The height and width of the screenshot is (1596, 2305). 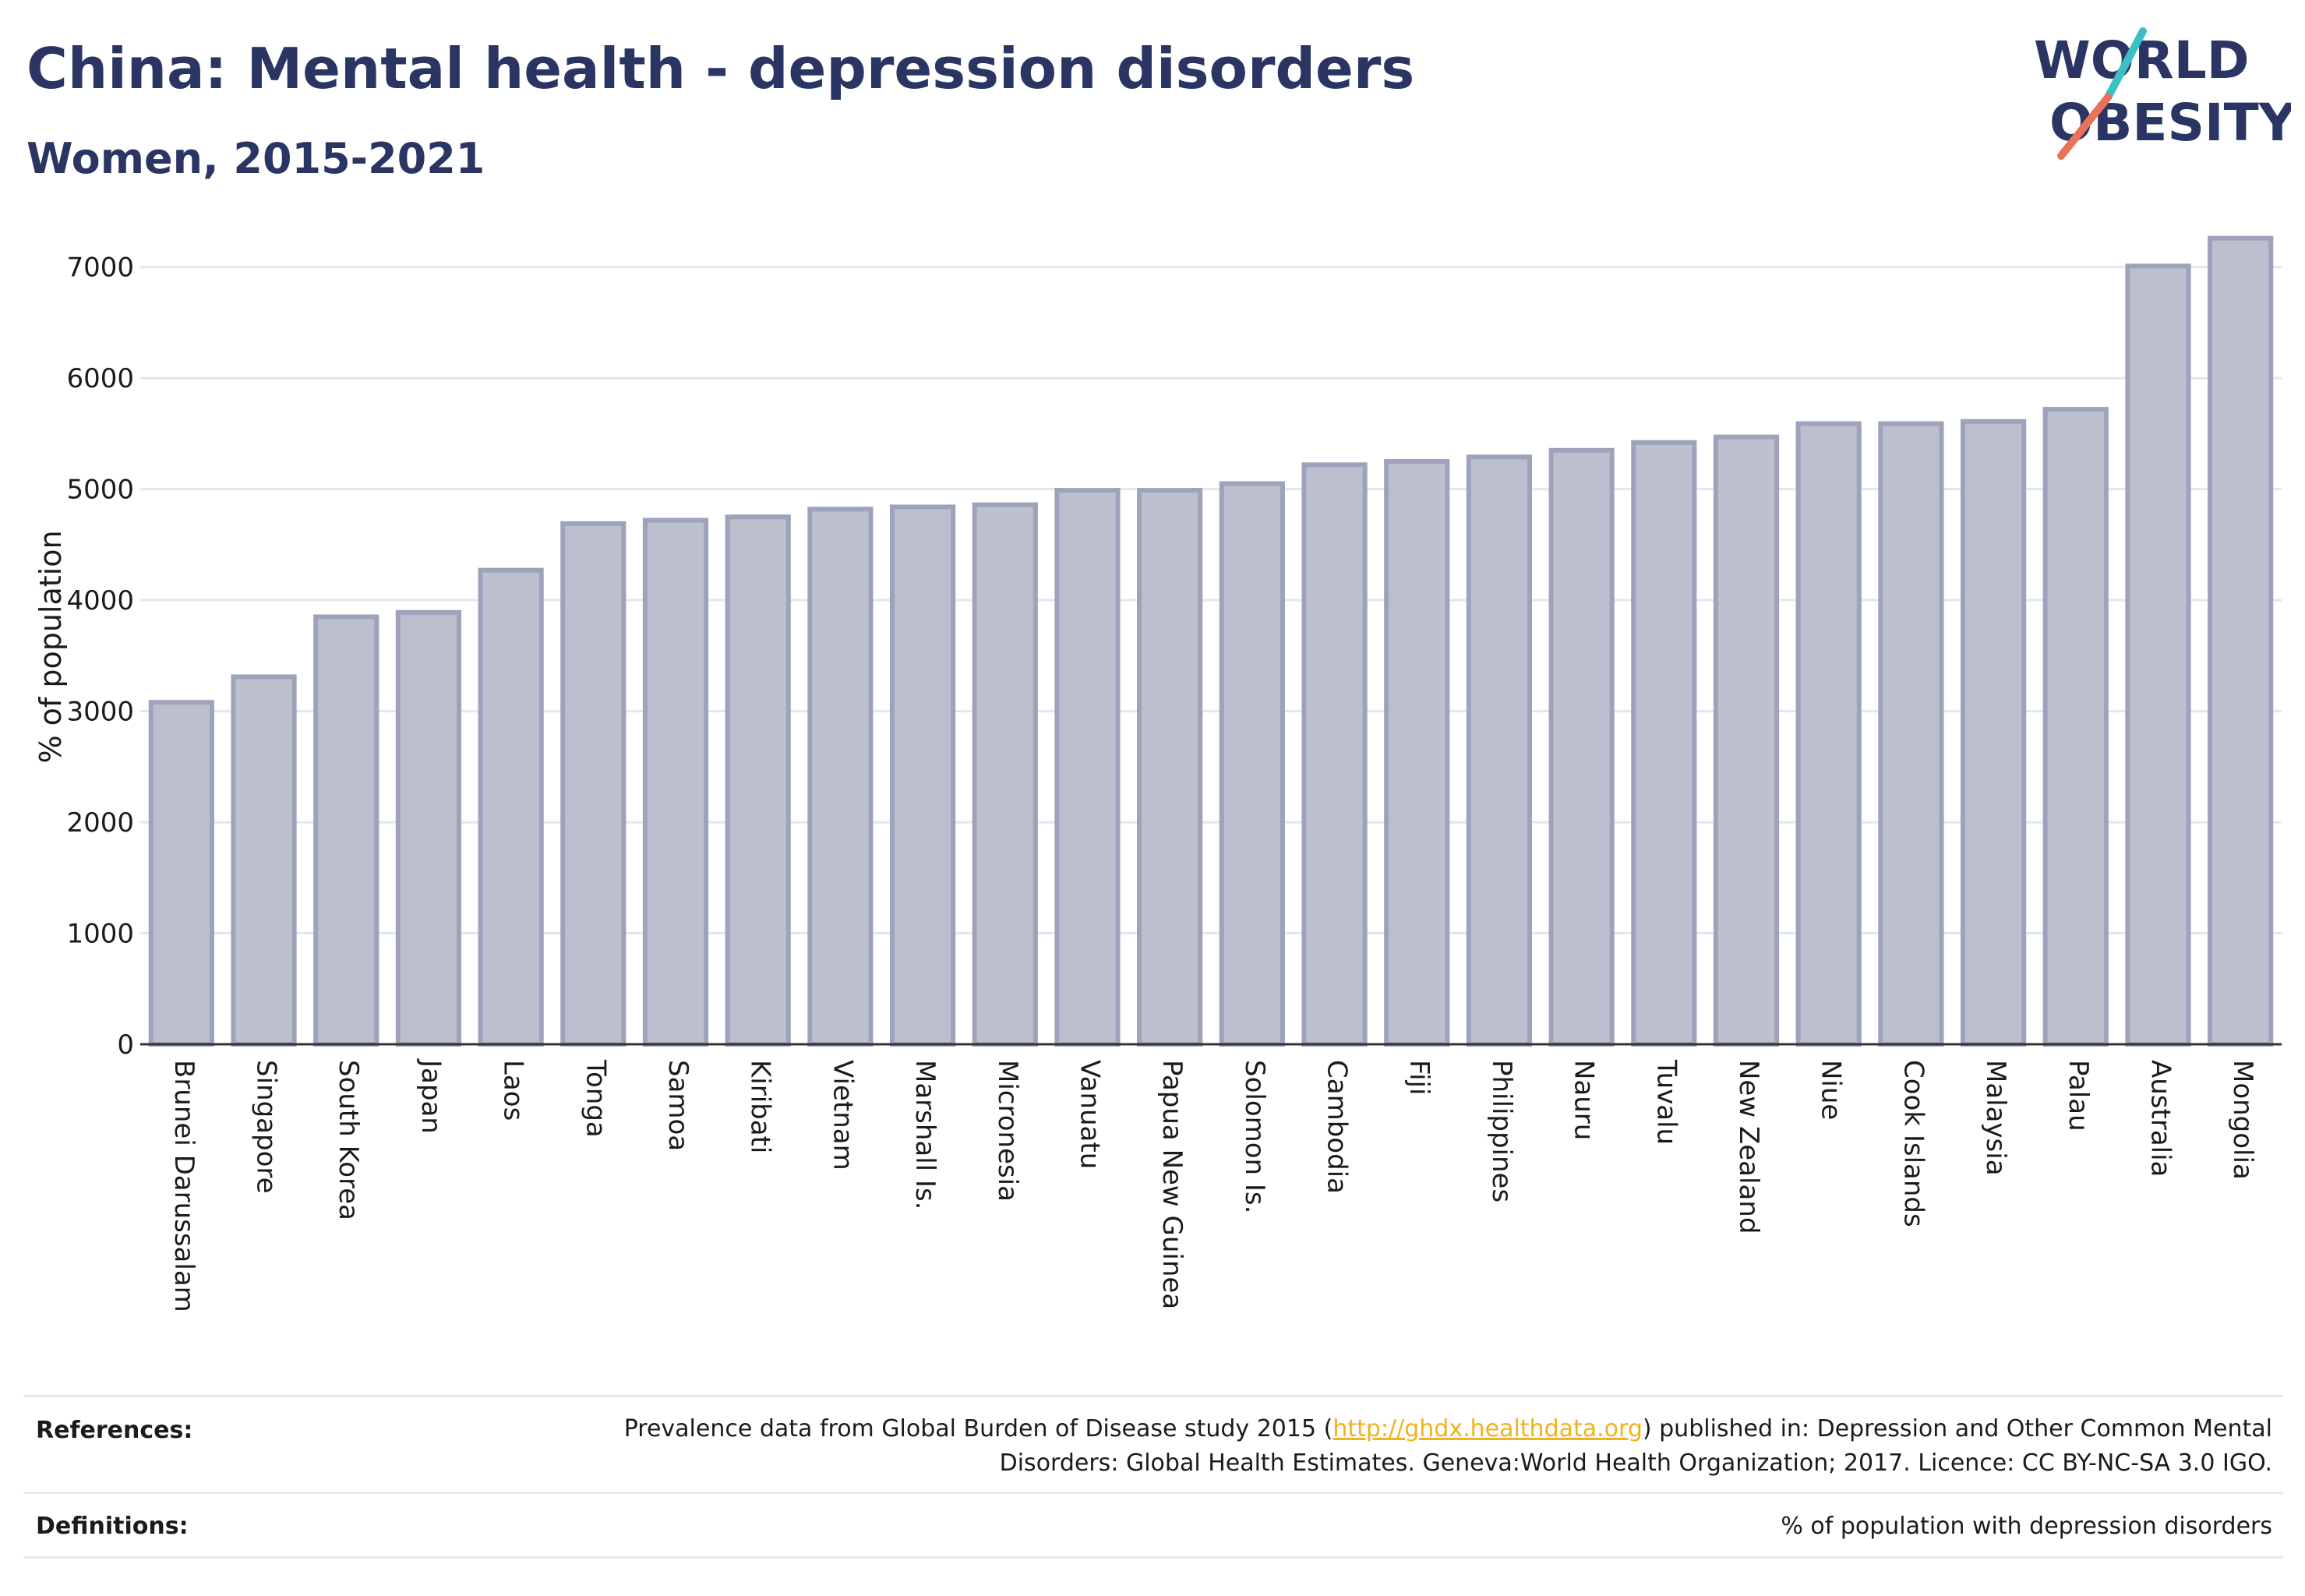 What do you see at coordinates (125, 1045) in the screenshot?
I see `y-tick-label: 0` at bounding box center [125, 1045].